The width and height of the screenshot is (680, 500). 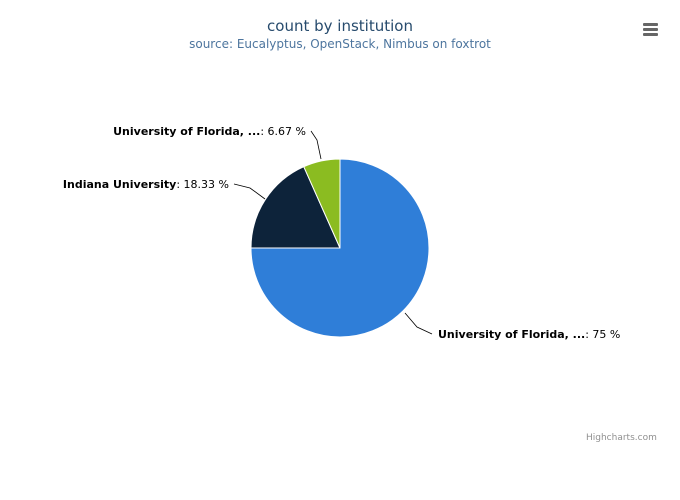 I want to click on slice-name: Indiana University, so click(x=119, y=184).